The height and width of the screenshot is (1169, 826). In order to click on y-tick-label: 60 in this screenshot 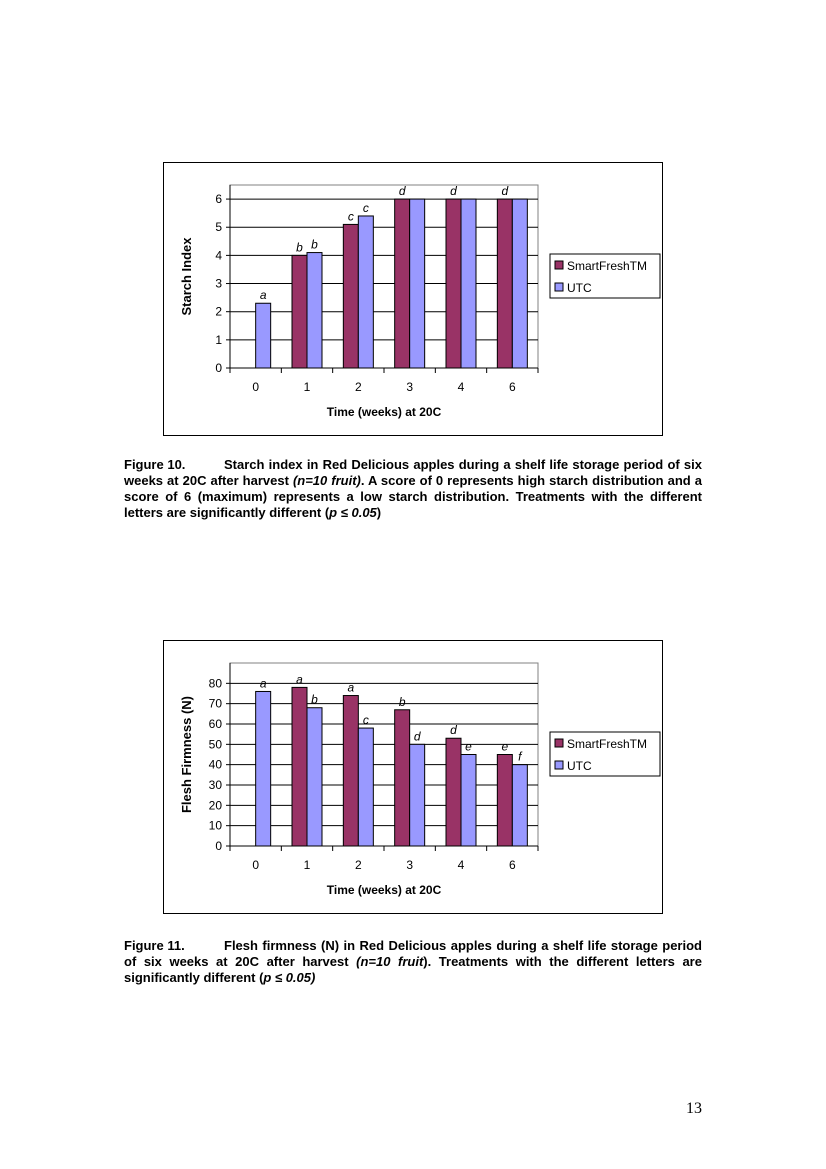, I will do `click(216, 724)`.